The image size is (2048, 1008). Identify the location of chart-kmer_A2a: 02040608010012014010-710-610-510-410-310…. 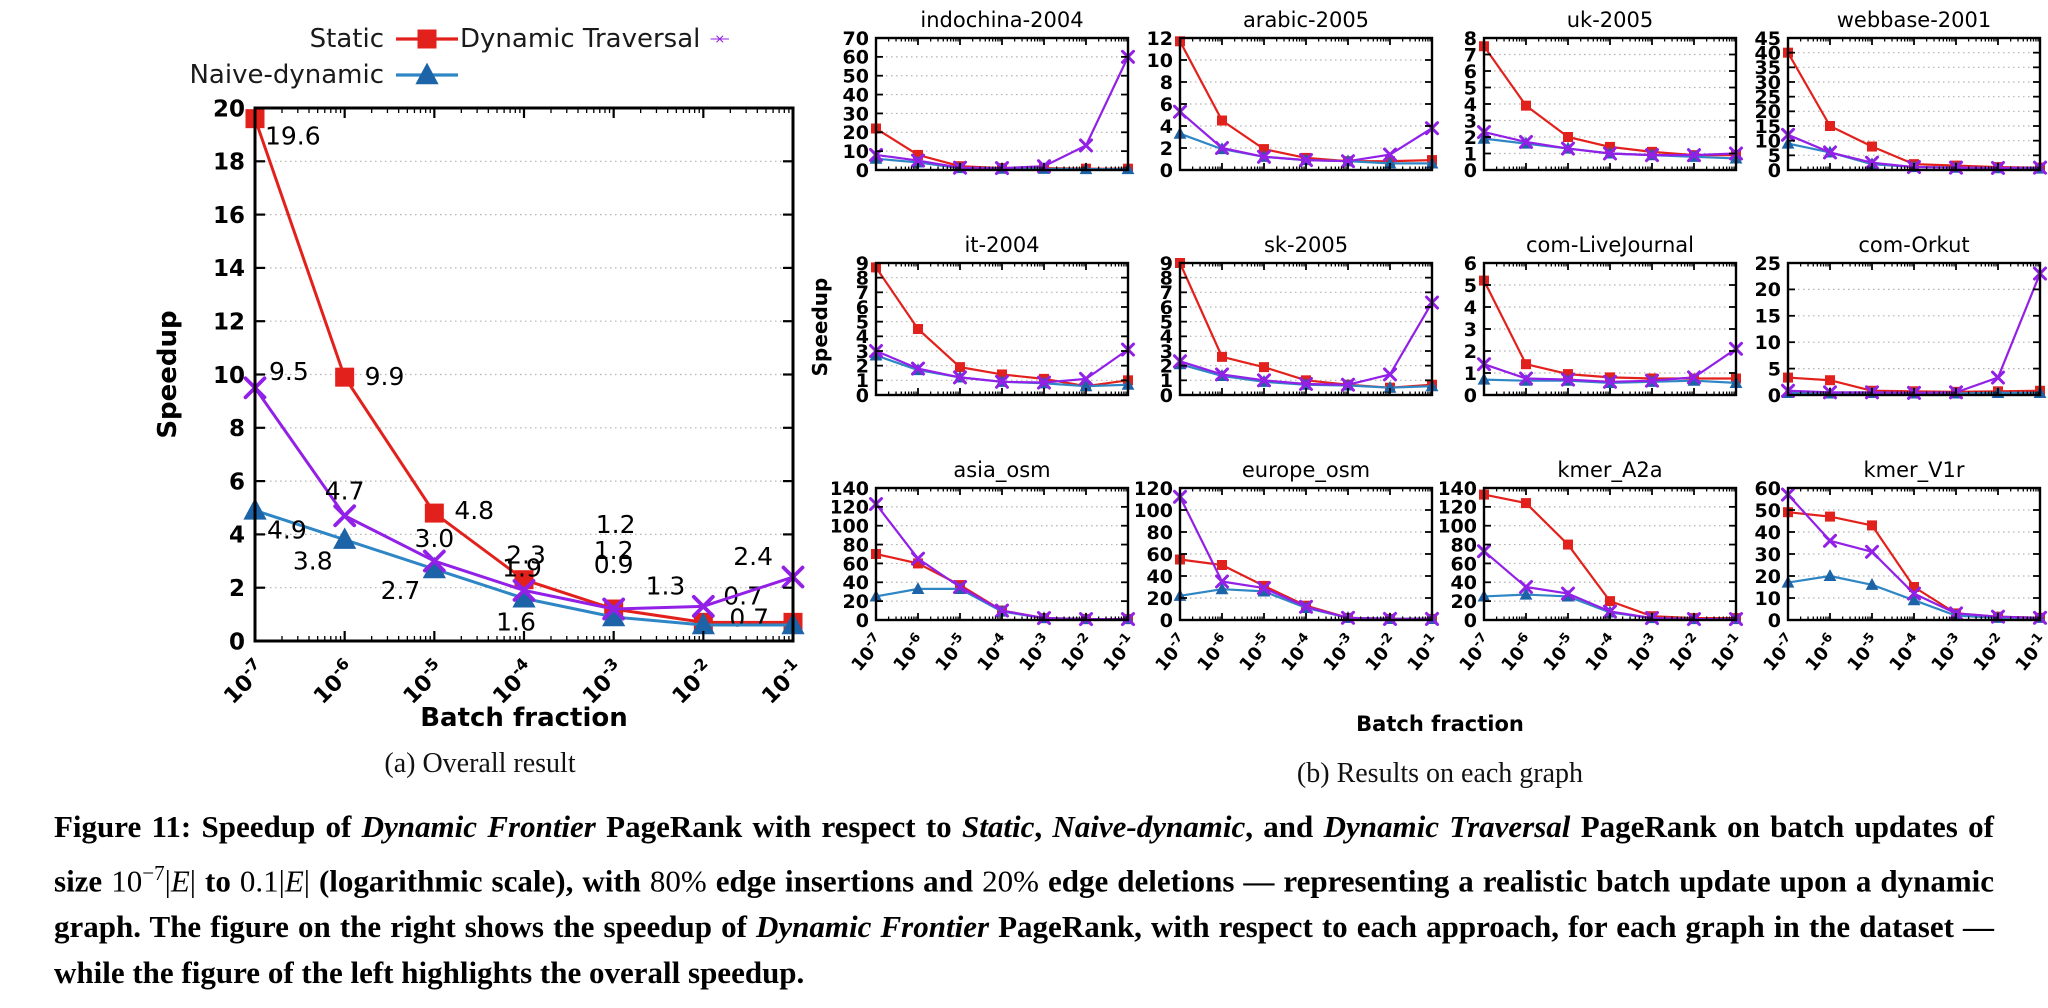
(1592, 567).